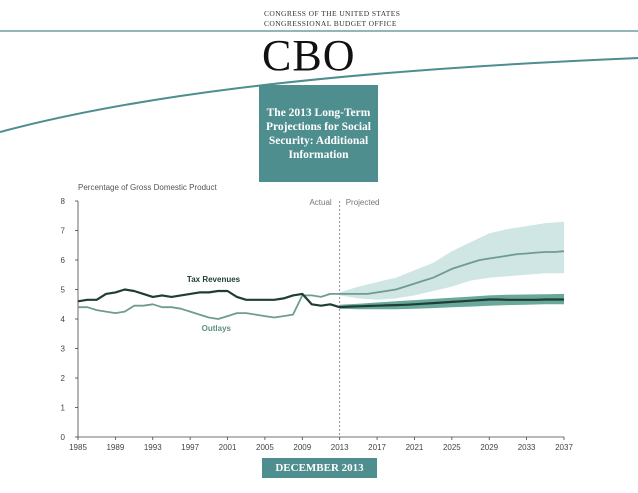 The width and height of the screenshot is (638, 493). I want to click on org-line-2: CONGRESSIONAL BUDGET OFFICE, so click(330, 23).